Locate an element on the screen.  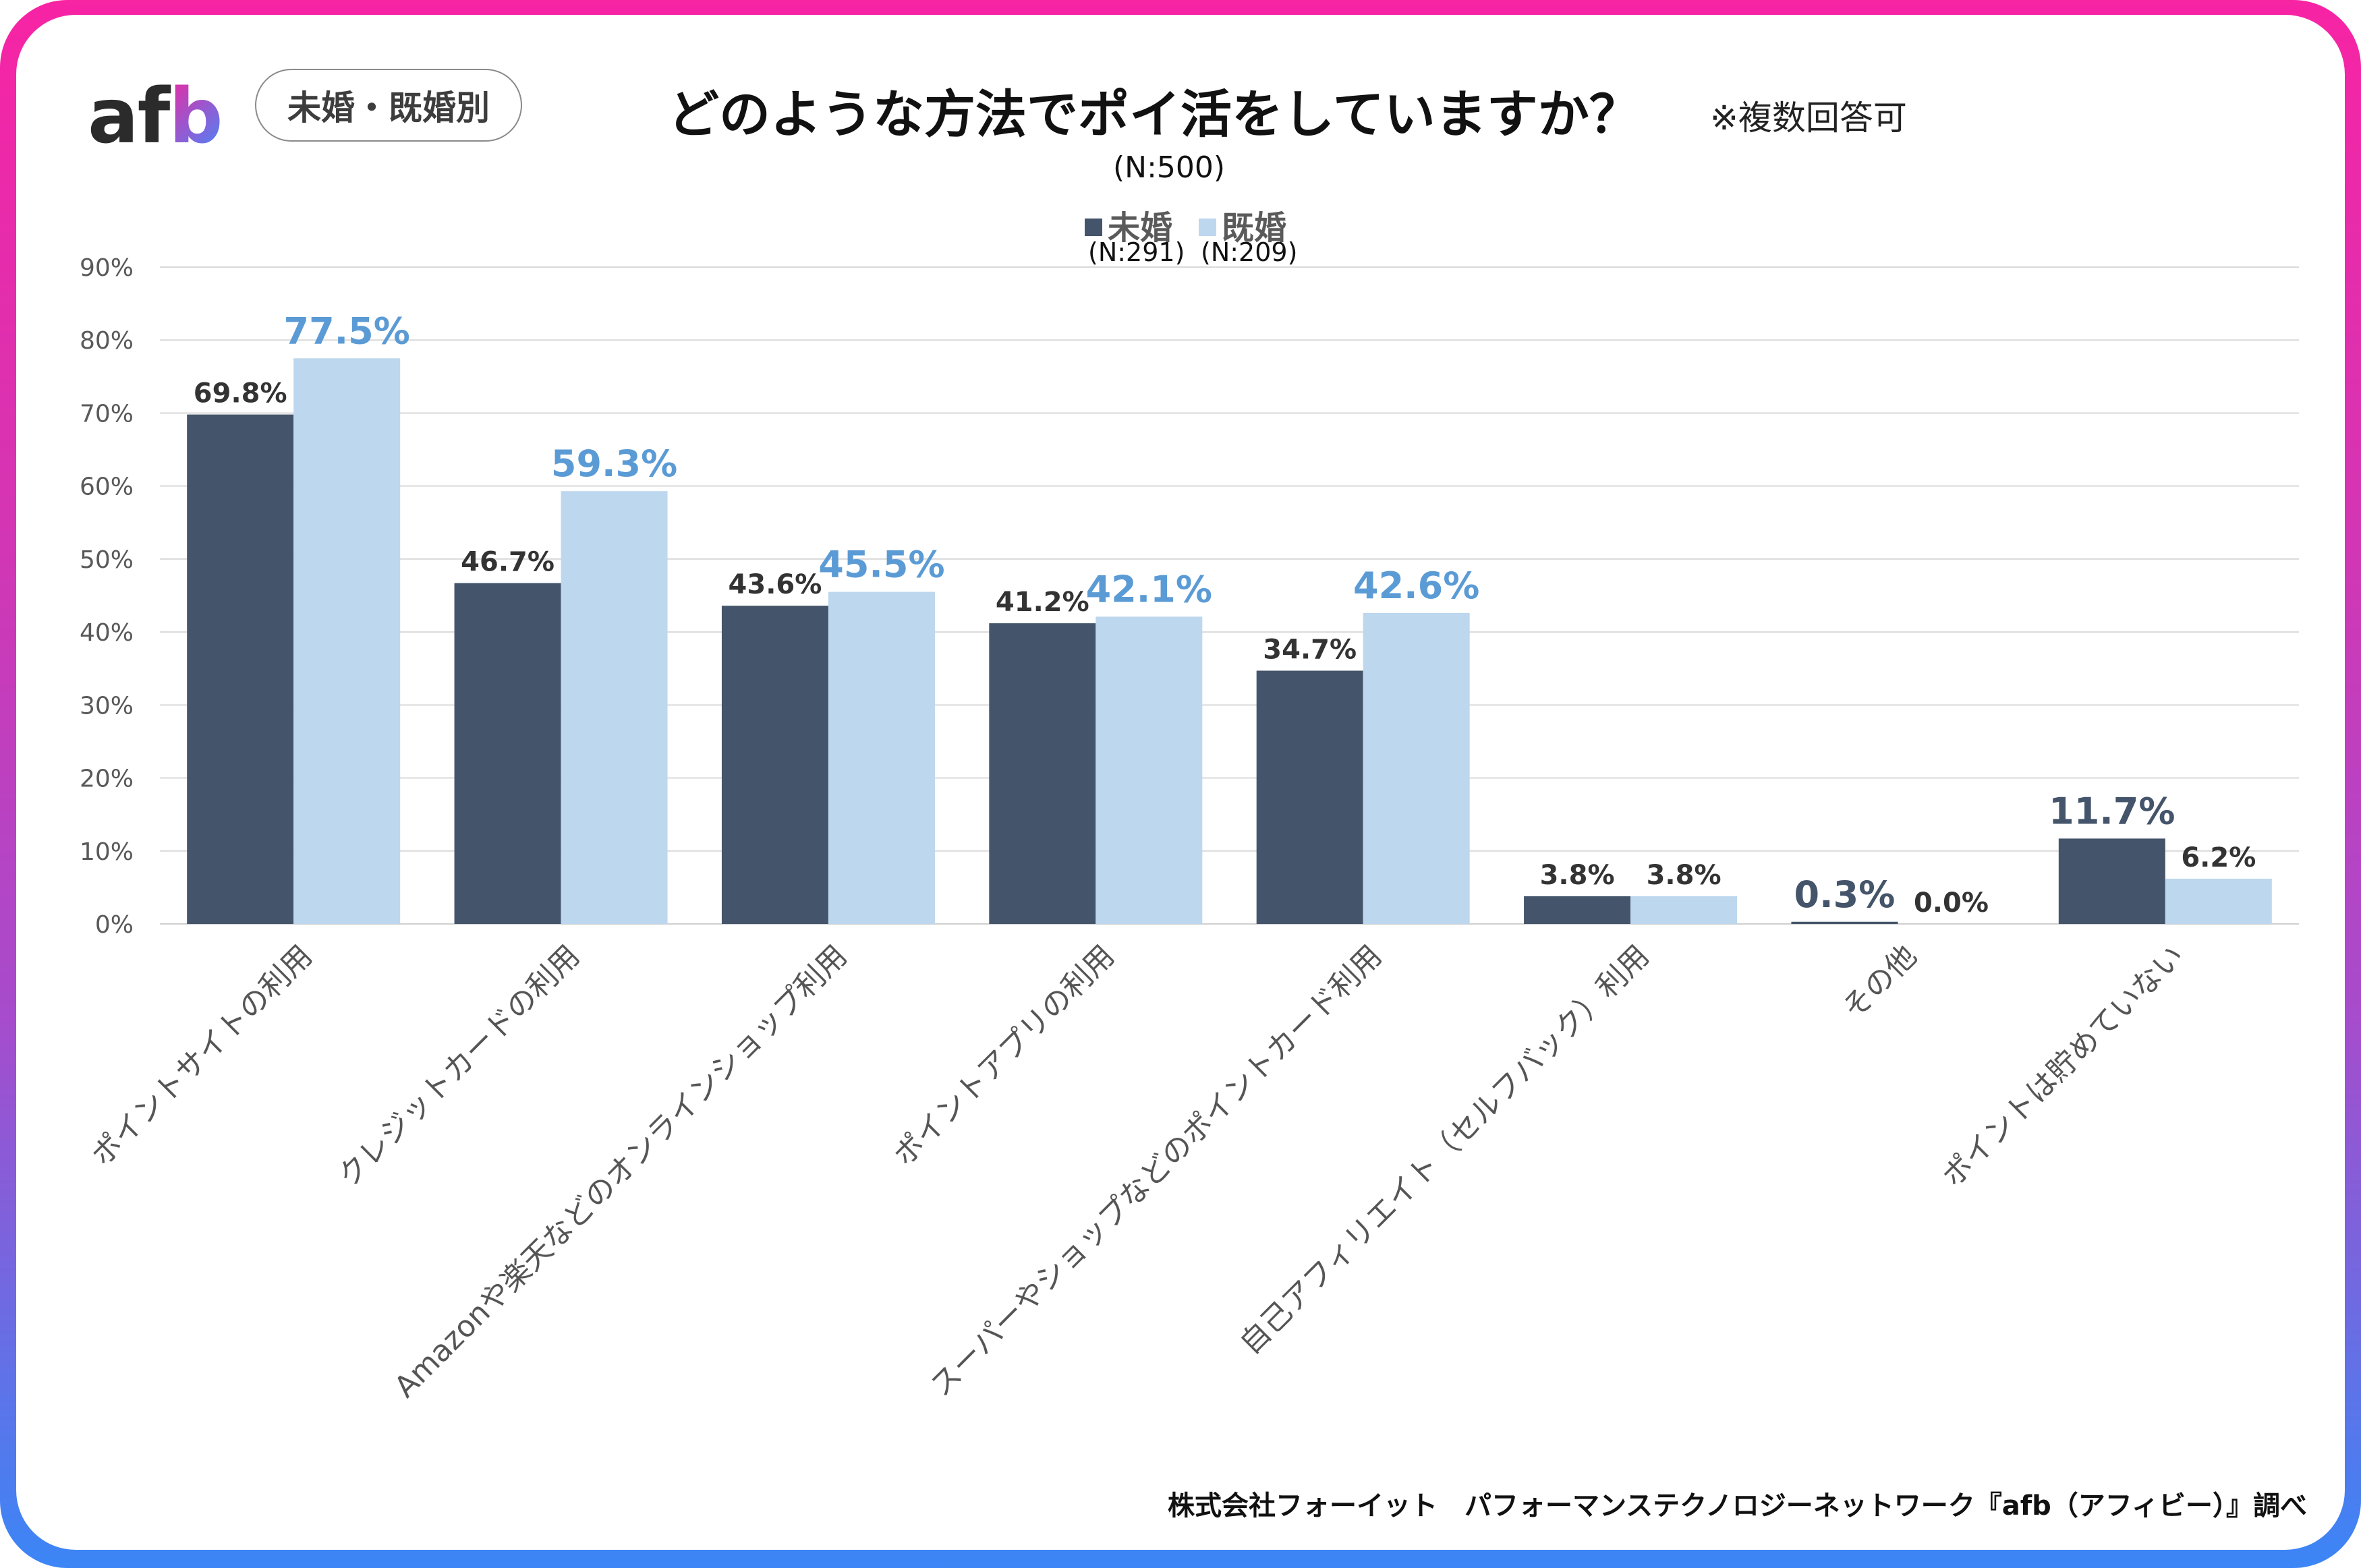
x-category-label: ポイントサイトの利用 is located at coordinates (202, 1056).